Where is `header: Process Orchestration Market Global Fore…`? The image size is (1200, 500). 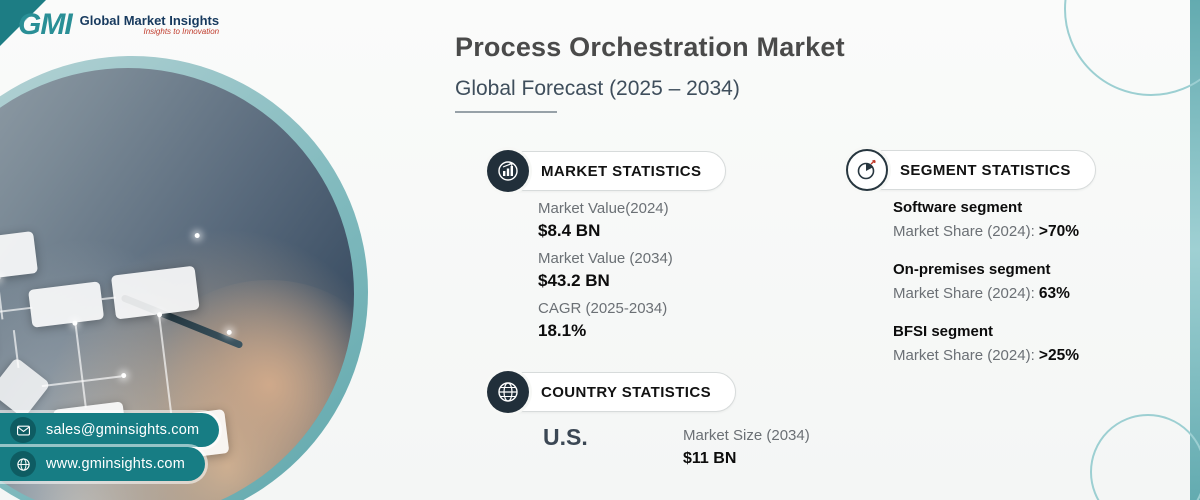 header: Process Orchestration Market Global Fore… is located at coordinates (650, 72).